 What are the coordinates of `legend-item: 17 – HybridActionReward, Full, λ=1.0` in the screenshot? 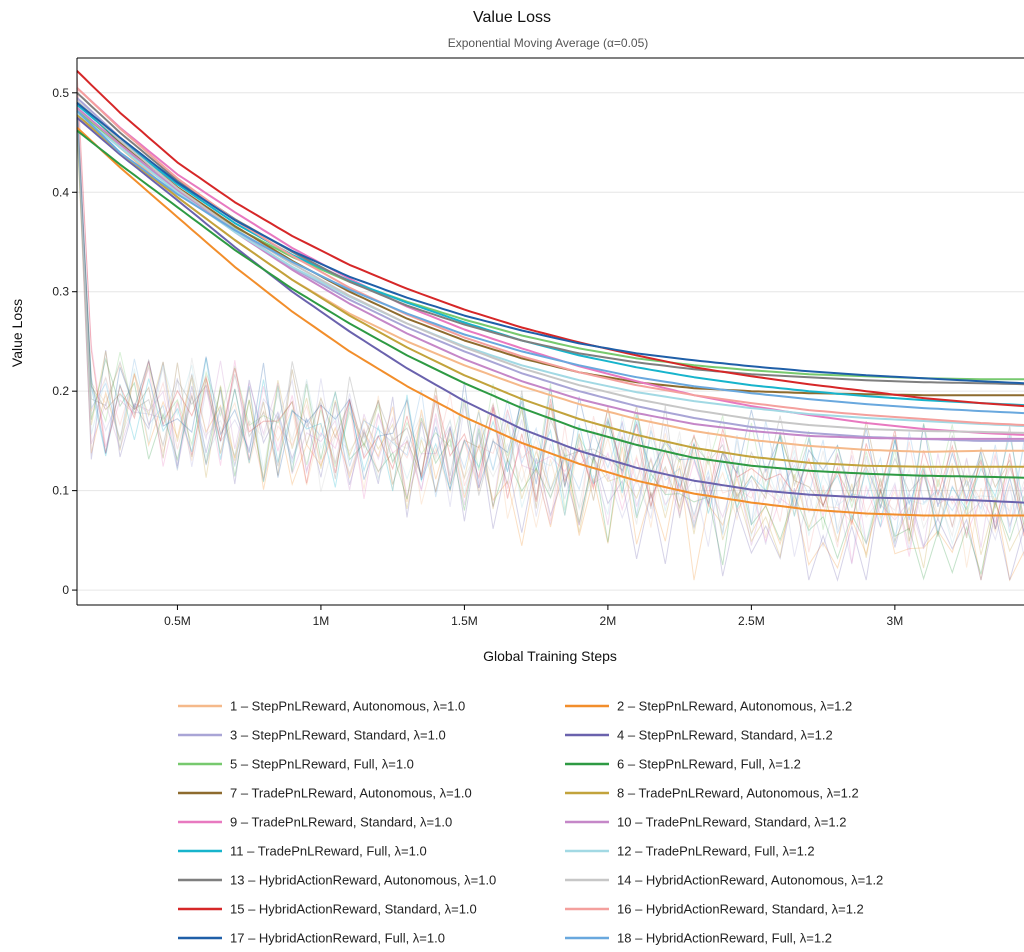 It's located at (311, 938).